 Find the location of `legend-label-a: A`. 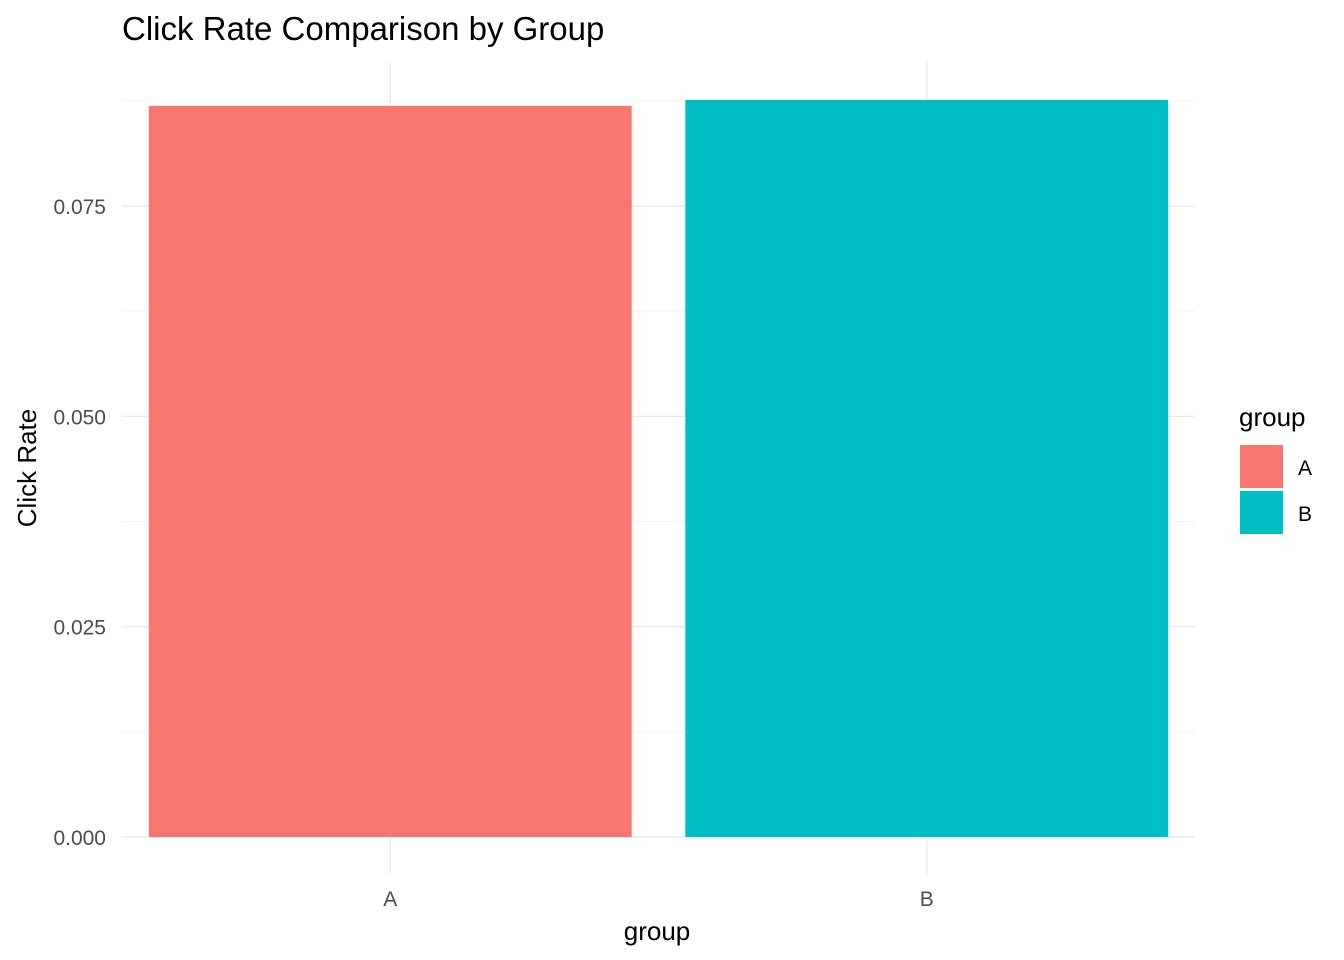

legend-label-a: A is located at coordinates (1305, 468).